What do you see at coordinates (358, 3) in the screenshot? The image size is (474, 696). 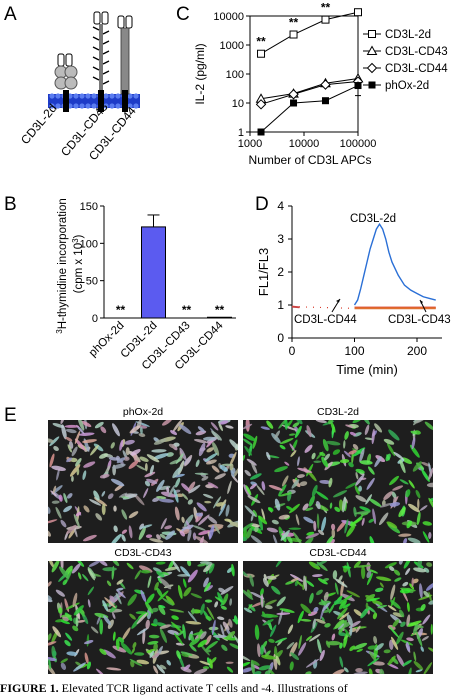 I see `significance-label: ***` at bounding box center [358, 3].